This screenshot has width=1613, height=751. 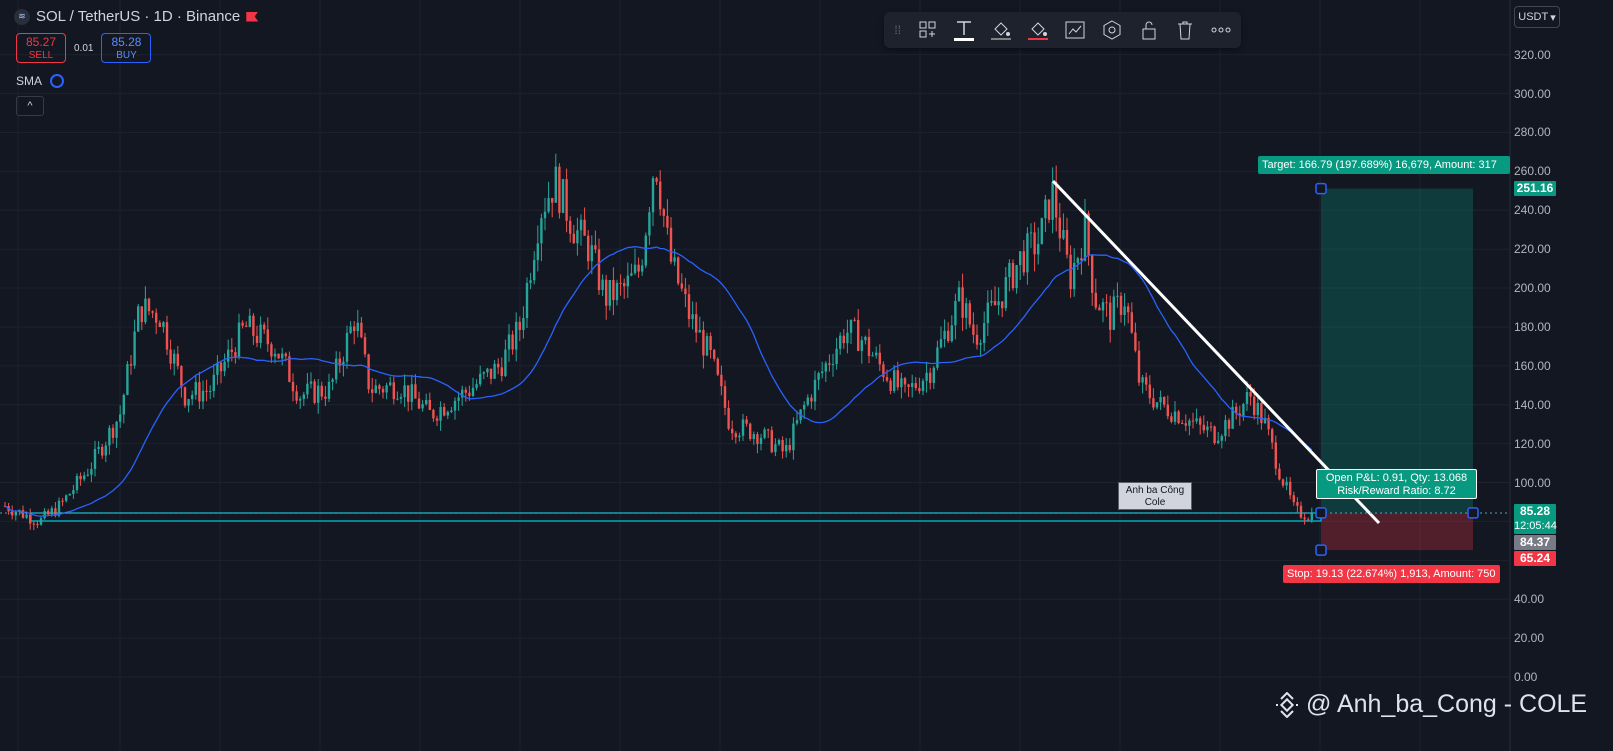 I want to click on currency-selector: USDT ▾, so click(x=1537, y=17).